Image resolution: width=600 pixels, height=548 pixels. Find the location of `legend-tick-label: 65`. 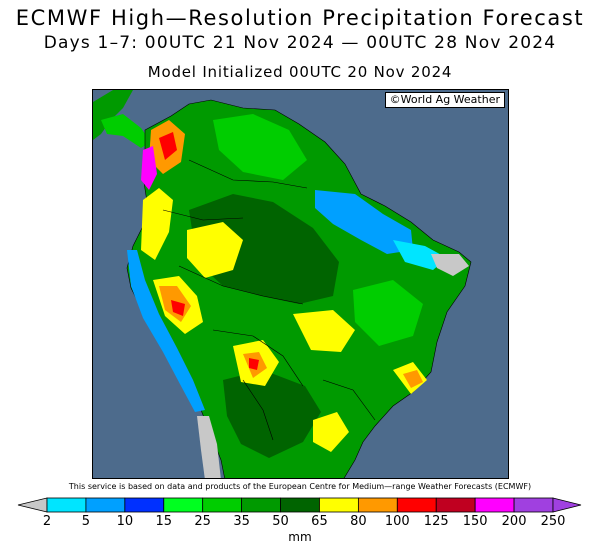

legend-tick-label: 65 is located at coordinates (319, 521).